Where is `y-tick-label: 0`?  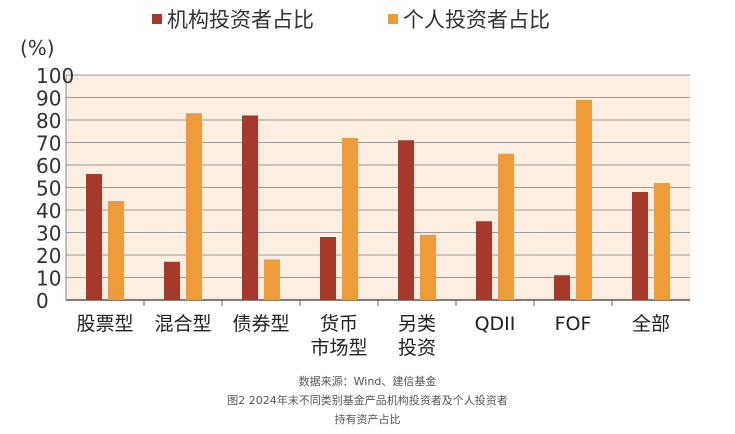 y-tick-label: 0 is located at coordinates (42, 301).